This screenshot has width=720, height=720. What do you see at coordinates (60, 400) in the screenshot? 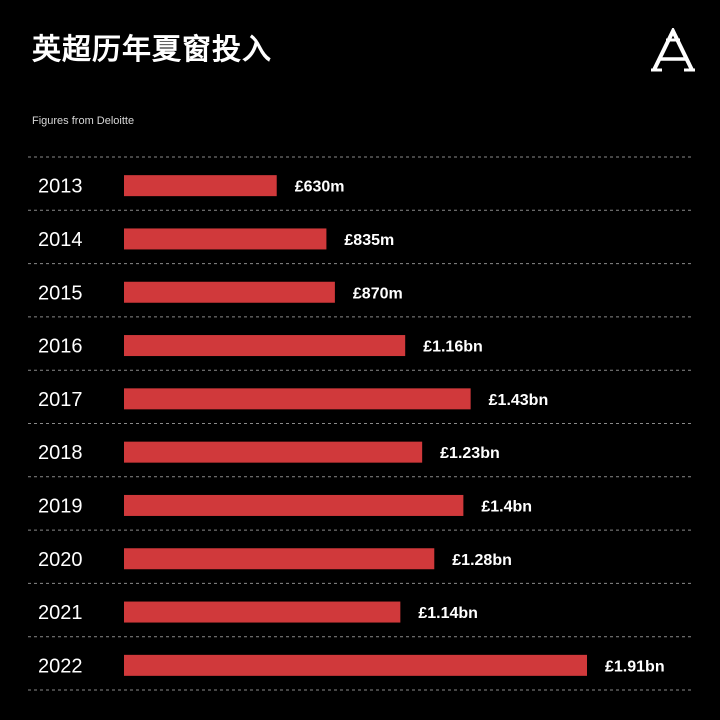
I see `year-label: 2017` at bounding box center [60, 400].